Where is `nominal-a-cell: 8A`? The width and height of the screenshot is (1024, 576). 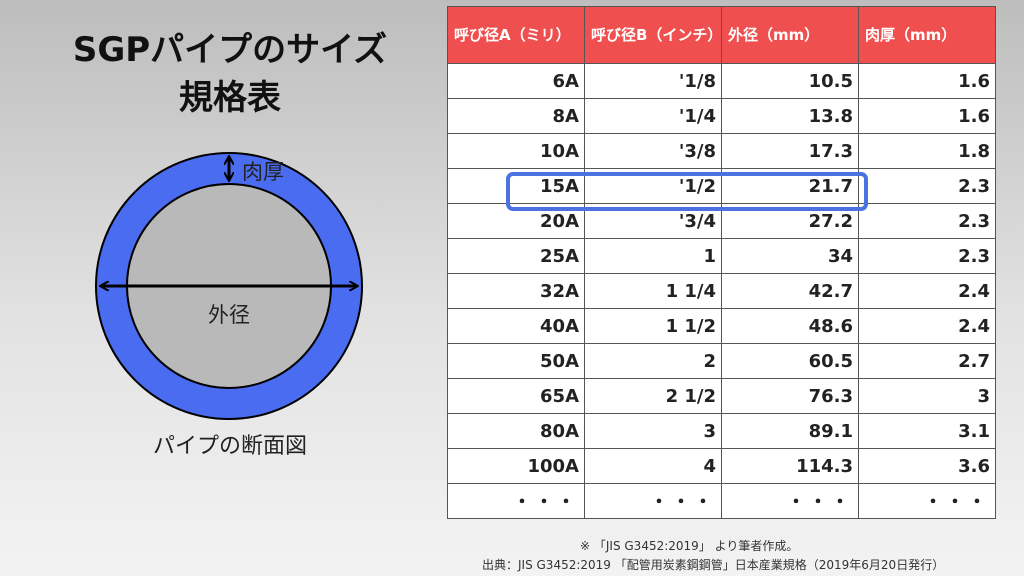
nominal-a-cell: 8A is located at coordinates (516, 116).